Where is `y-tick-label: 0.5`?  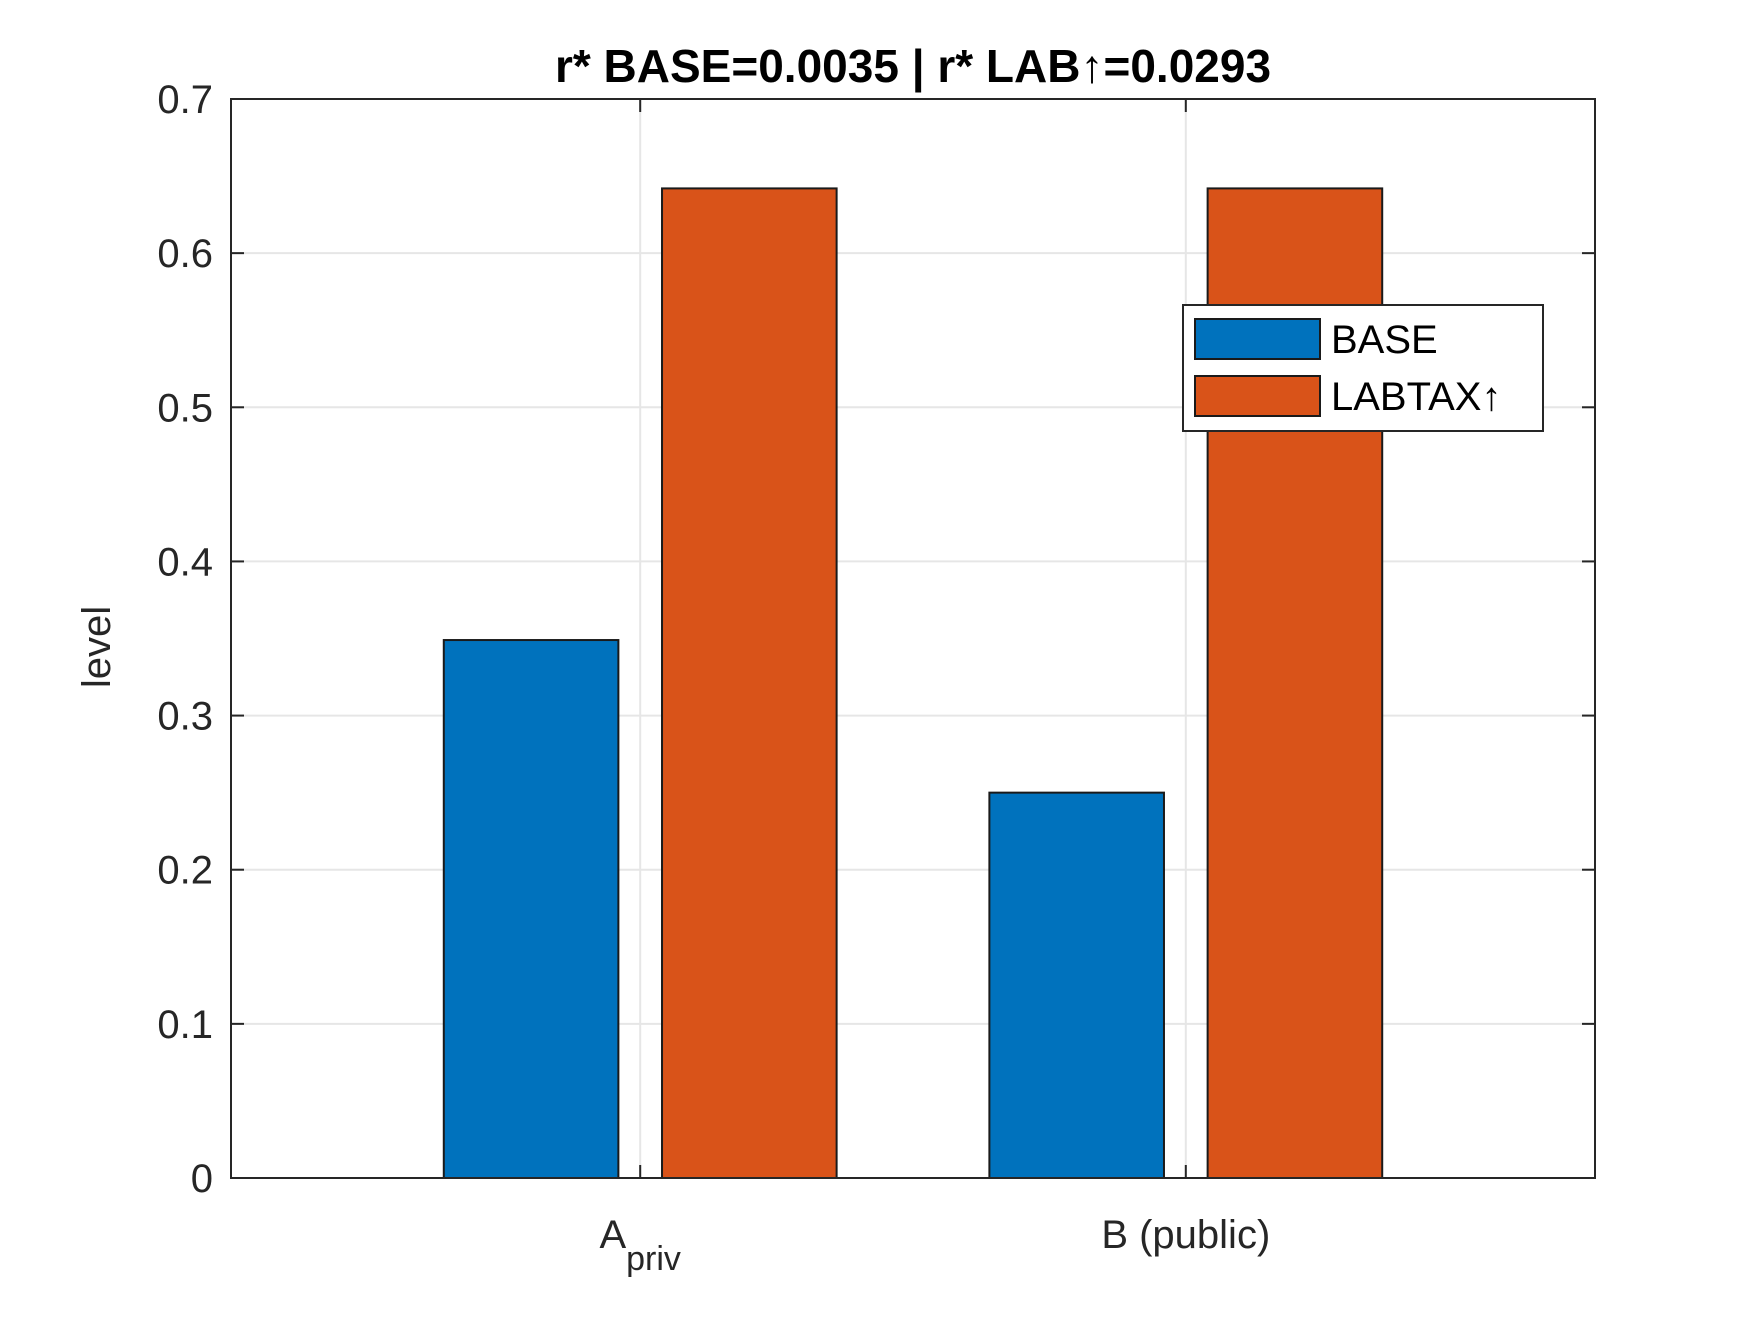 y-tick-label: 0.5 is located at coordinates (185, 408).